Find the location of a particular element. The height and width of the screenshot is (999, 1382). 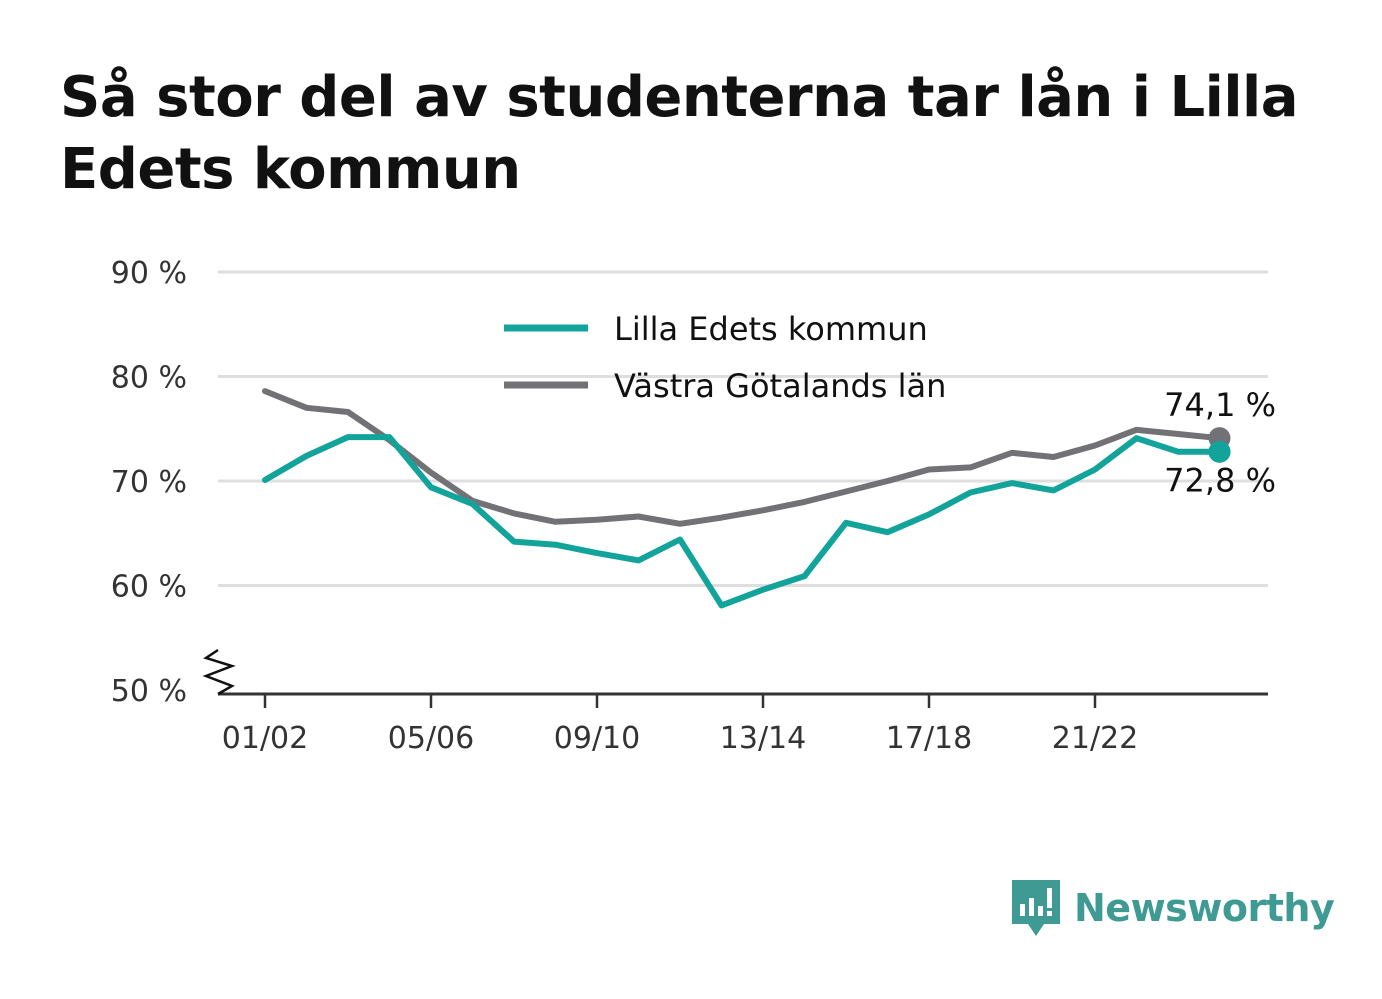

x-axis is located at coordinates (735, 678).